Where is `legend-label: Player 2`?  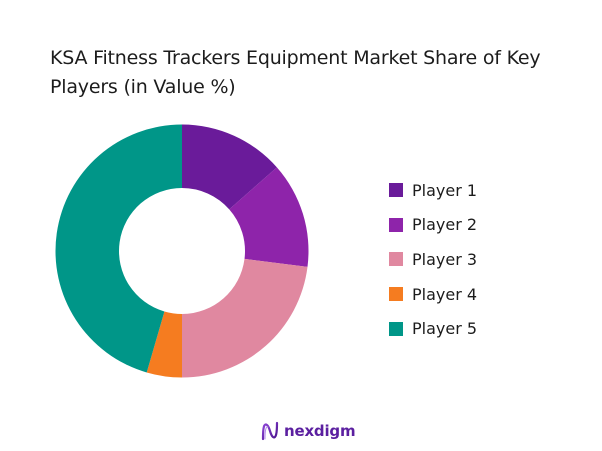 legend-label: Player 2 is located at coordinates (445, 225).